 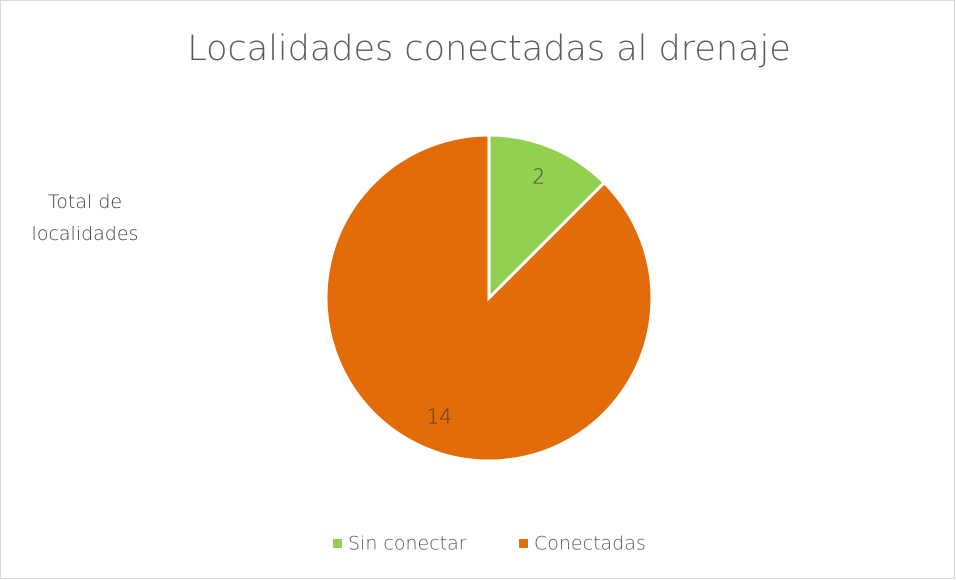 I want to click on legend-label: Sin conectar, so click(x=407, y=544).